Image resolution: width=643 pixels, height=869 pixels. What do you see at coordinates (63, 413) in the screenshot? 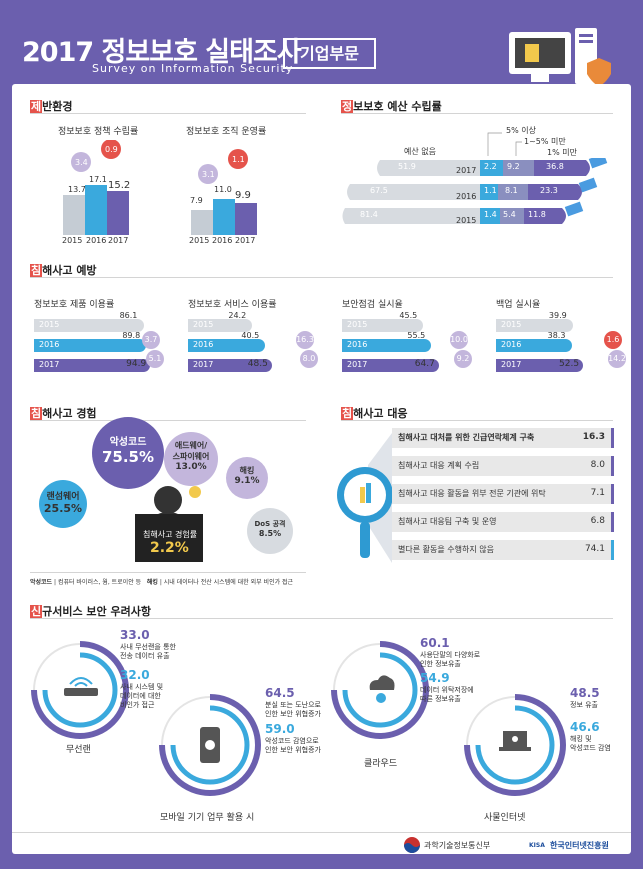
I see `section-title-experience: 침해사고 경험` at bounding box center [63, 413].